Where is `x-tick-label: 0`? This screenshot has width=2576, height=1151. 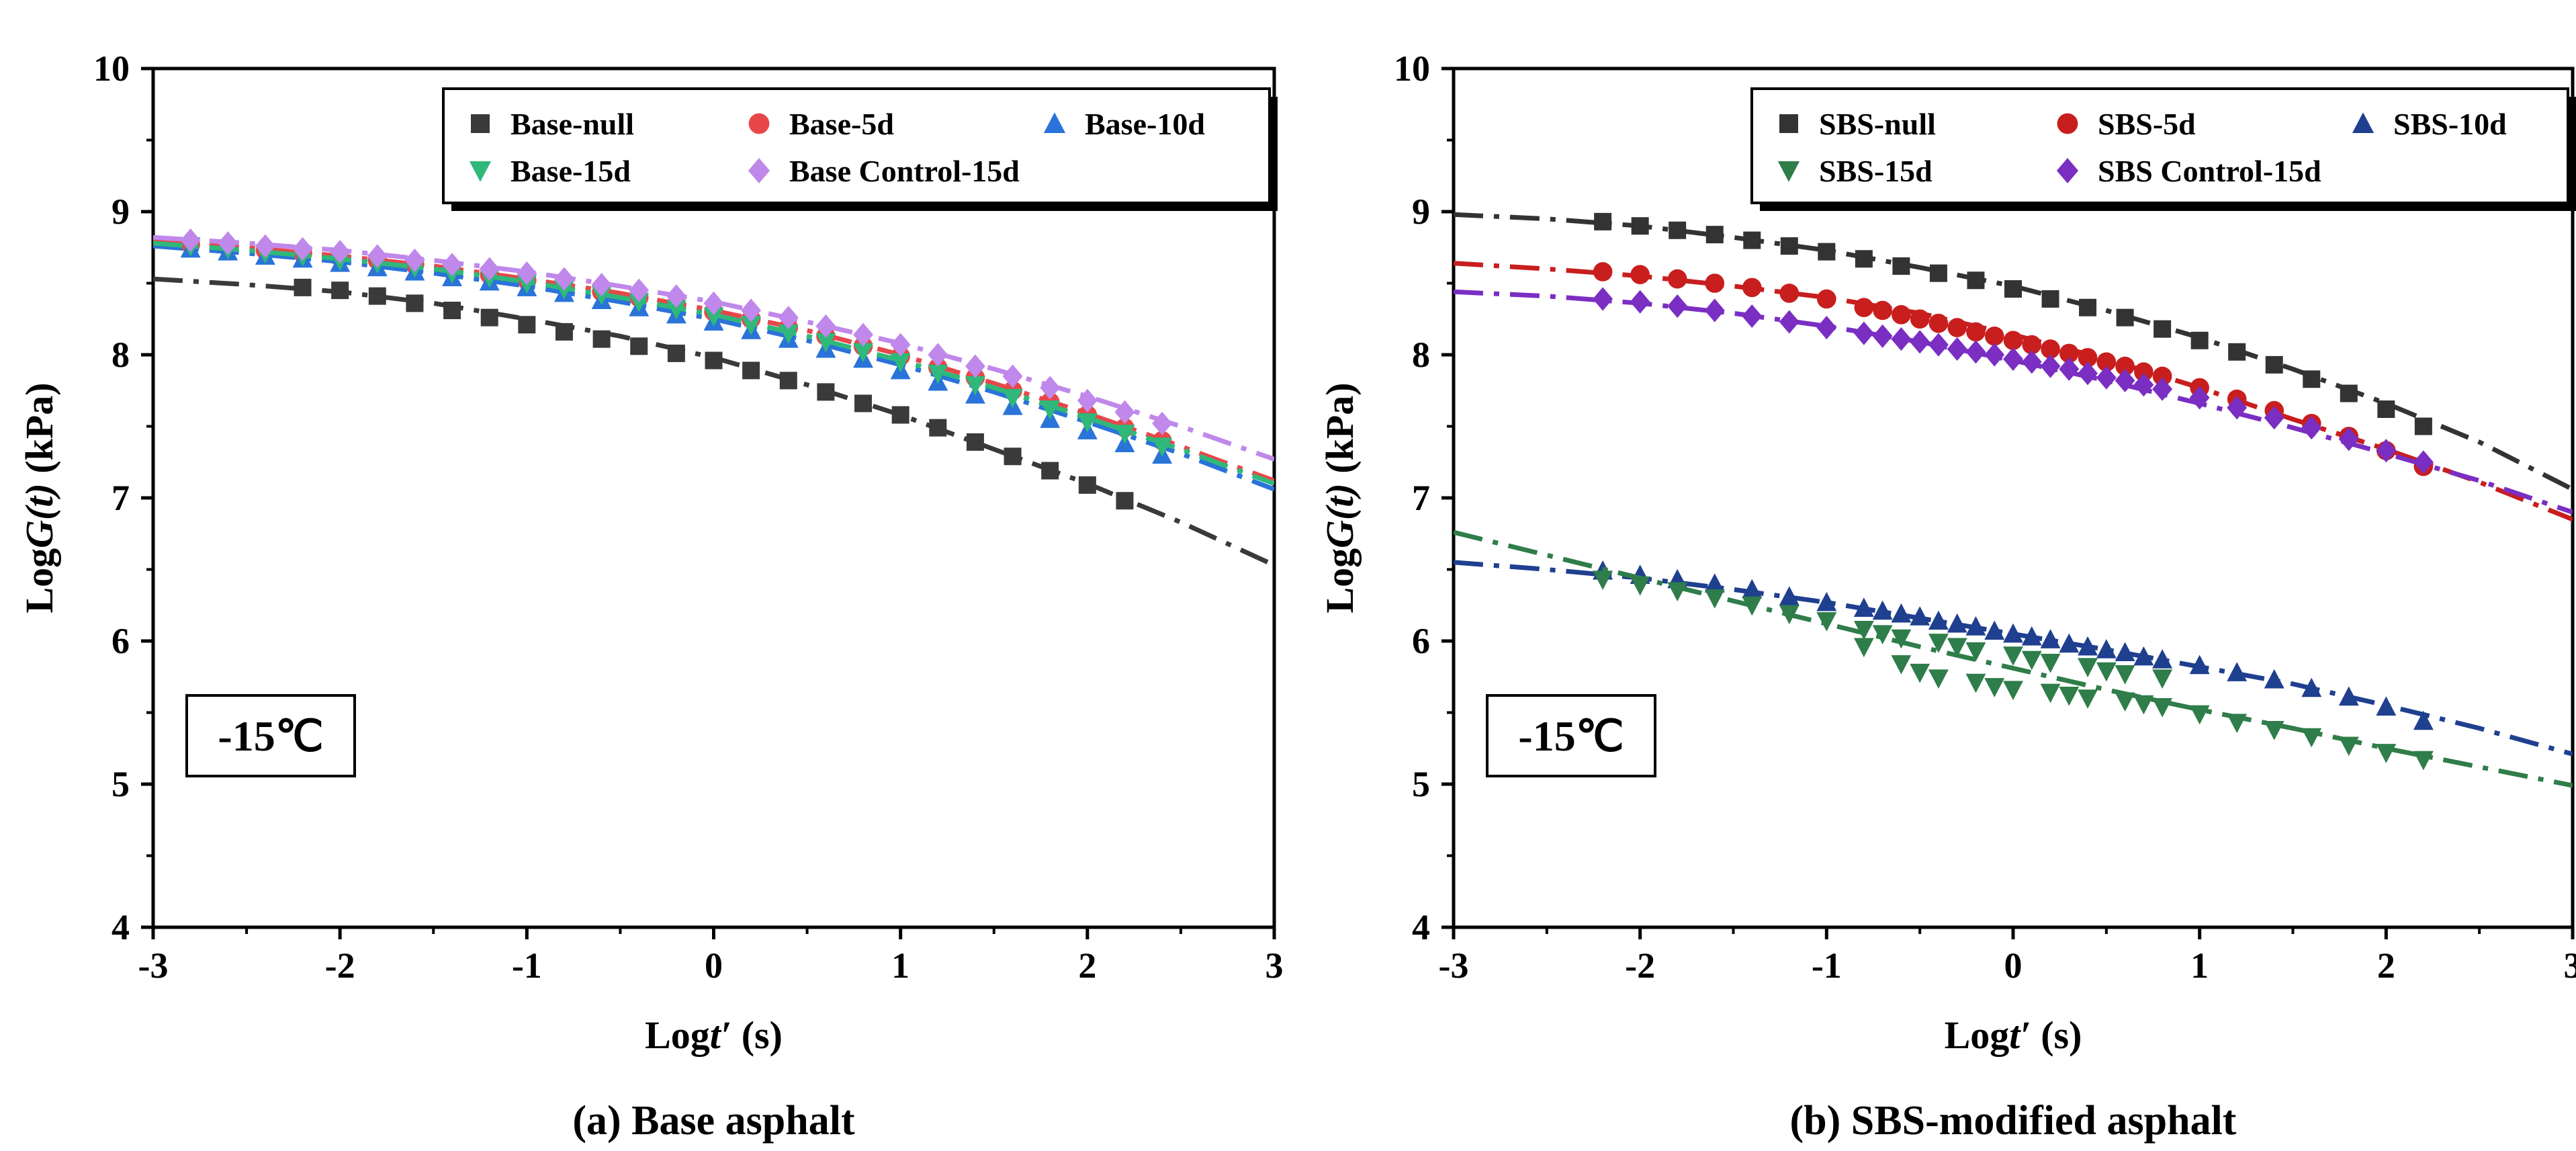 x-tick-label: 0 is located at coordinates (714, 966).